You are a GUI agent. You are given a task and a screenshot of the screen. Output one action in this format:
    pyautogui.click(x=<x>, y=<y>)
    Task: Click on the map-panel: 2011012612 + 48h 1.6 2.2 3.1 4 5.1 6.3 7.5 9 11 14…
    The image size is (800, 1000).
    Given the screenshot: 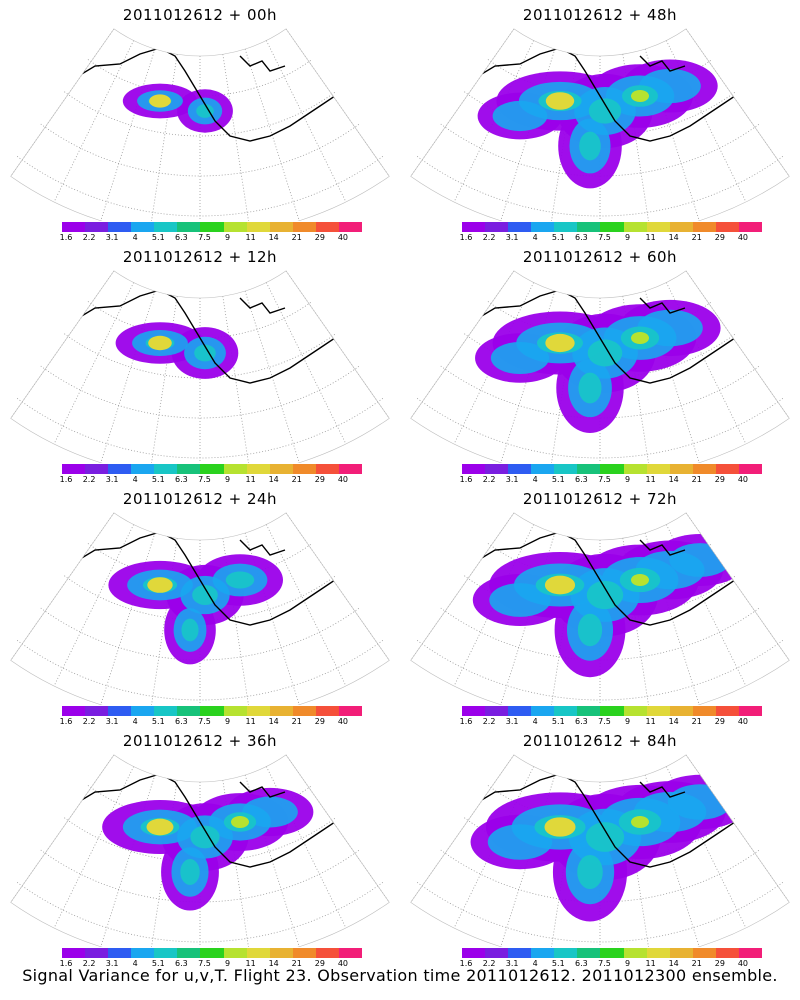 What is the action you would take?
    pyautogui.click(x=600, y=121)
    